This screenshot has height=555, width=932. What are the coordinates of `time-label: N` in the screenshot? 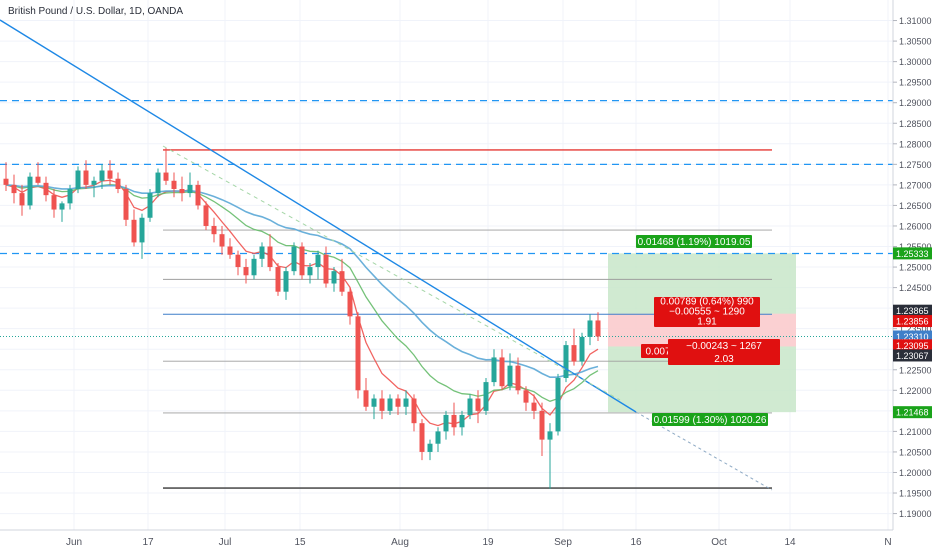 It's located at (887, 542).